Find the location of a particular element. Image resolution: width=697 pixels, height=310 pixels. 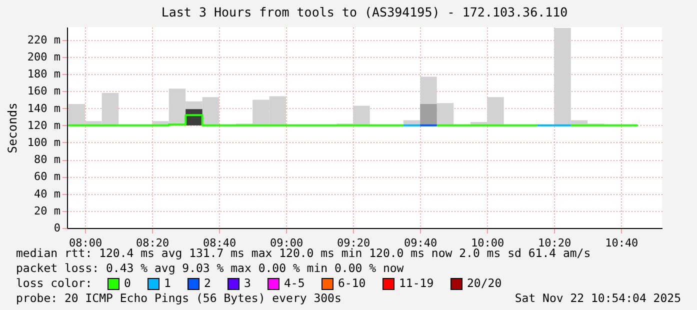

y-tick-label: 80 m is located at coordinates (47, 159).